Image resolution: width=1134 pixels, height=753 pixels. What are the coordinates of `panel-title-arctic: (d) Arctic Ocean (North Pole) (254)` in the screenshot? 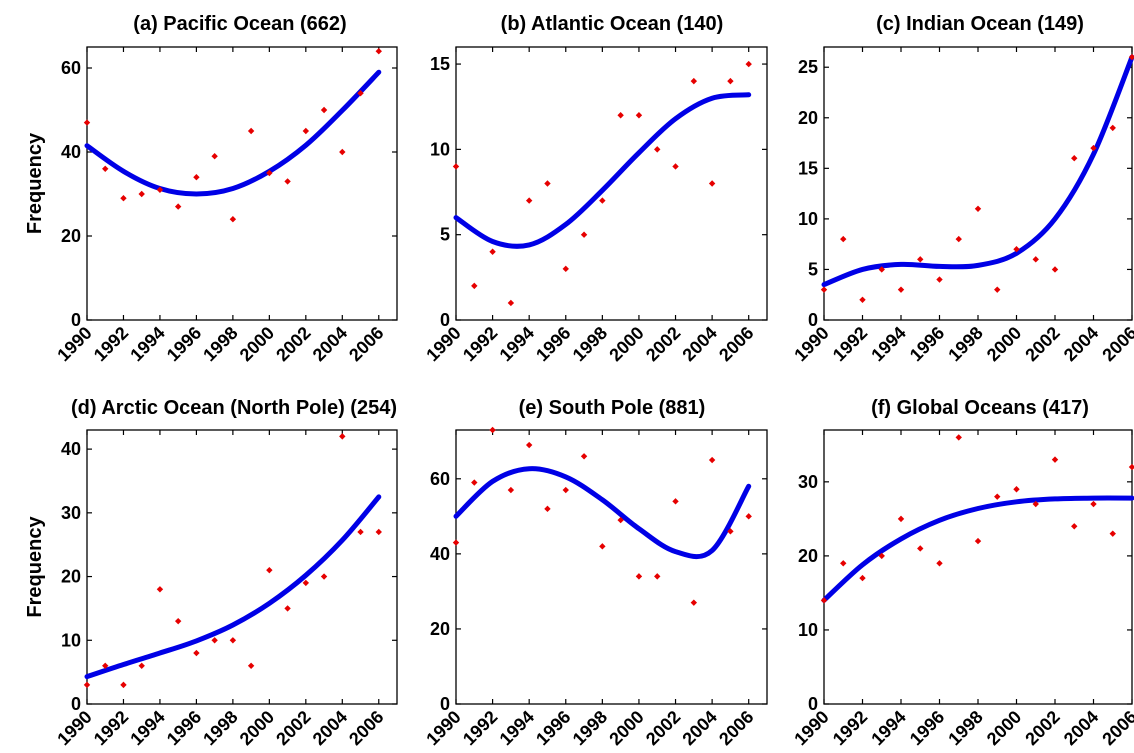 It's located at (234, 408).